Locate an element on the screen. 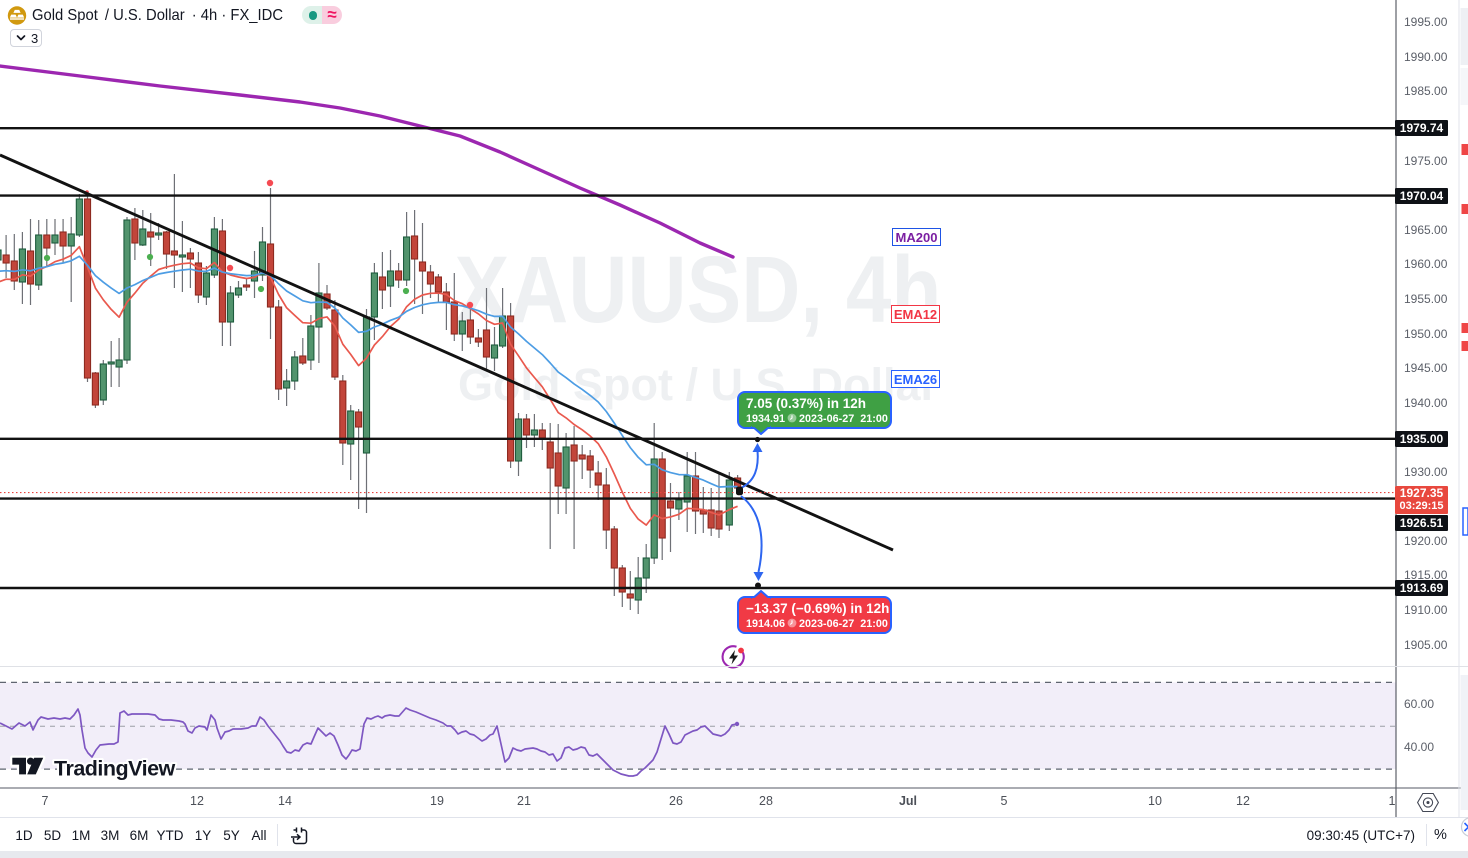 This screenshot has height=858, width=1468. svg-text: TradingView is located at coordinates (115, 769).